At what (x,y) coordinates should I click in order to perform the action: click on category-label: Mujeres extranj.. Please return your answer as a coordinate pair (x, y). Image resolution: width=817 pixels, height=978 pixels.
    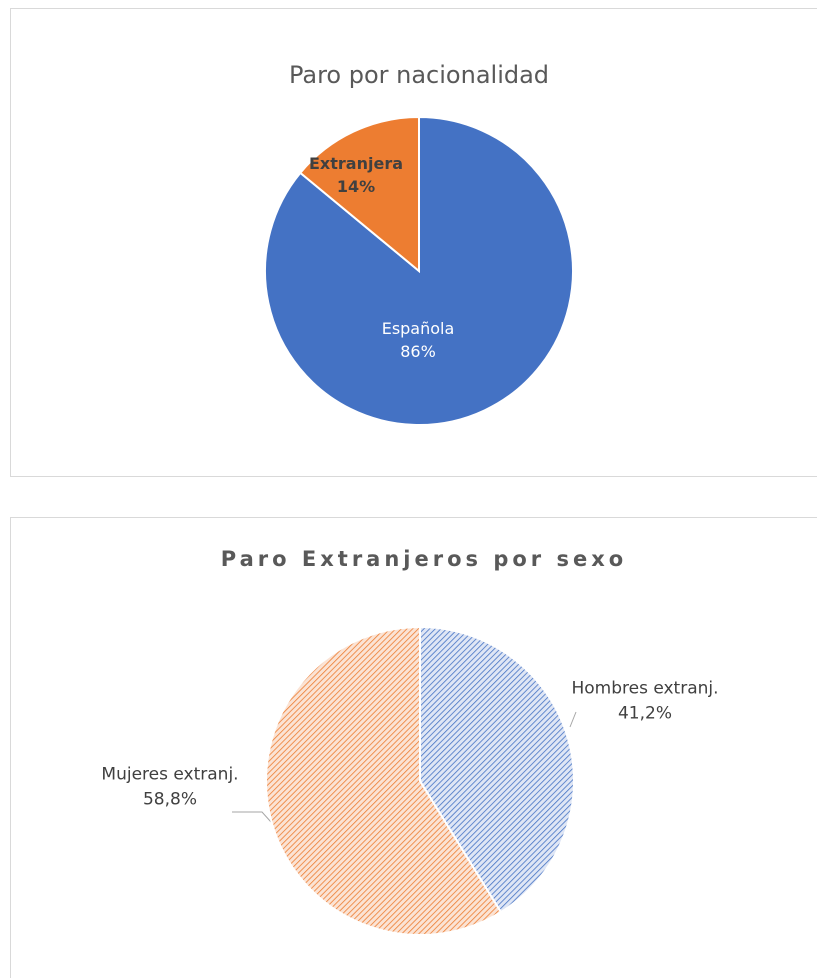
    Looking at the image, I should click on (170, 774).